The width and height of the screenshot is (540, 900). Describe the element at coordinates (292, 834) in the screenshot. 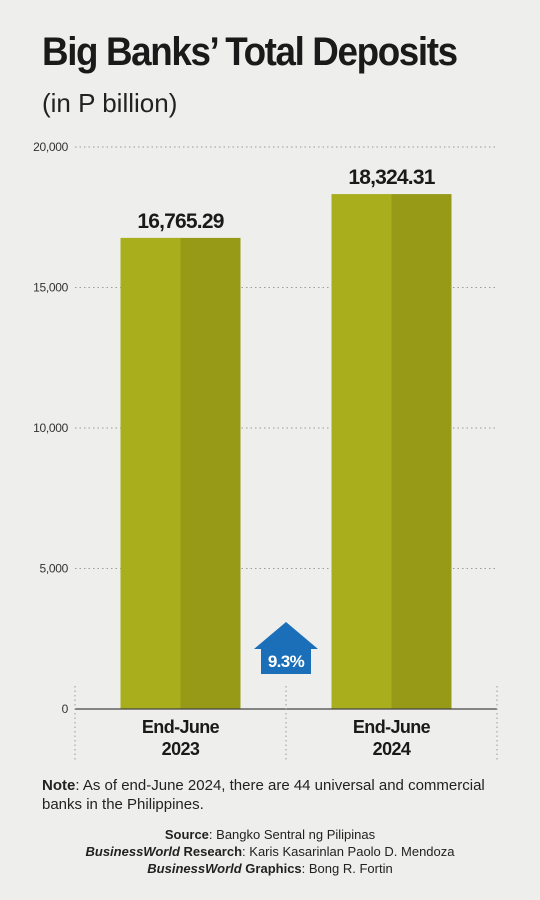

I see `source-text: : Bangko Sentral ng Pilipinas` at that location.